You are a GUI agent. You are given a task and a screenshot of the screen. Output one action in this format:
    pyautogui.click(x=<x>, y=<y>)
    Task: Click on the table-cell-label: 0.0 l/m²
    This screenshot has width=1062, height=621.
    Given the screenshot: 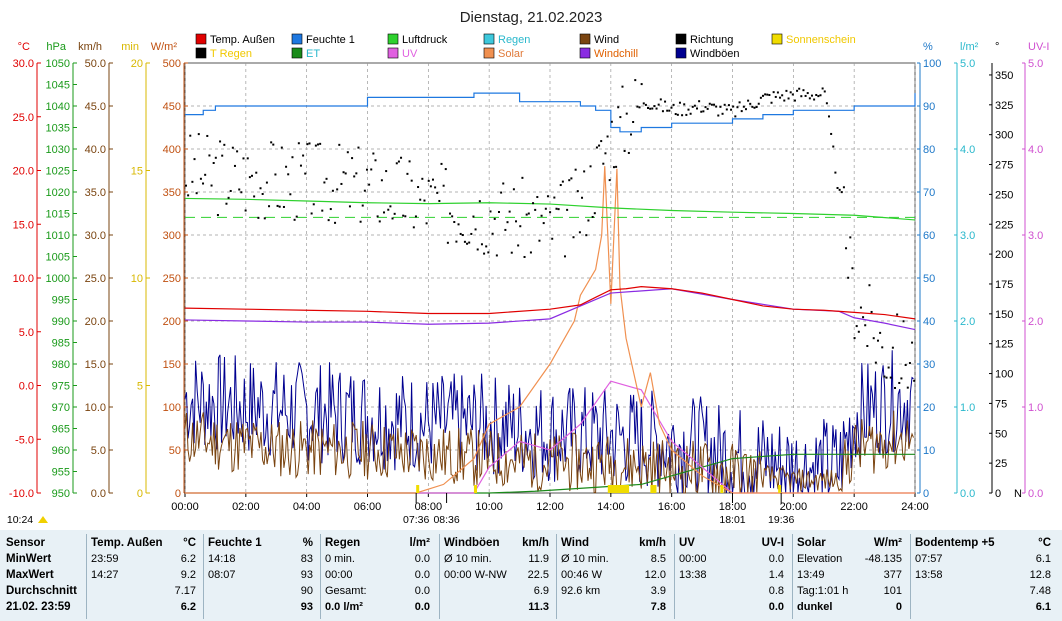 What is the action you would take?
    pyautogui.click(x=344, y=607)
    